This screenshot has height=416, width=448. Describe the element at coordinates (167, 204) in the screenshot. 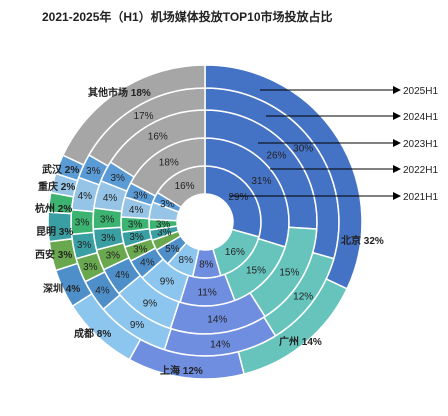

I see `slice-label-2021h1-9: 3%` at that location.